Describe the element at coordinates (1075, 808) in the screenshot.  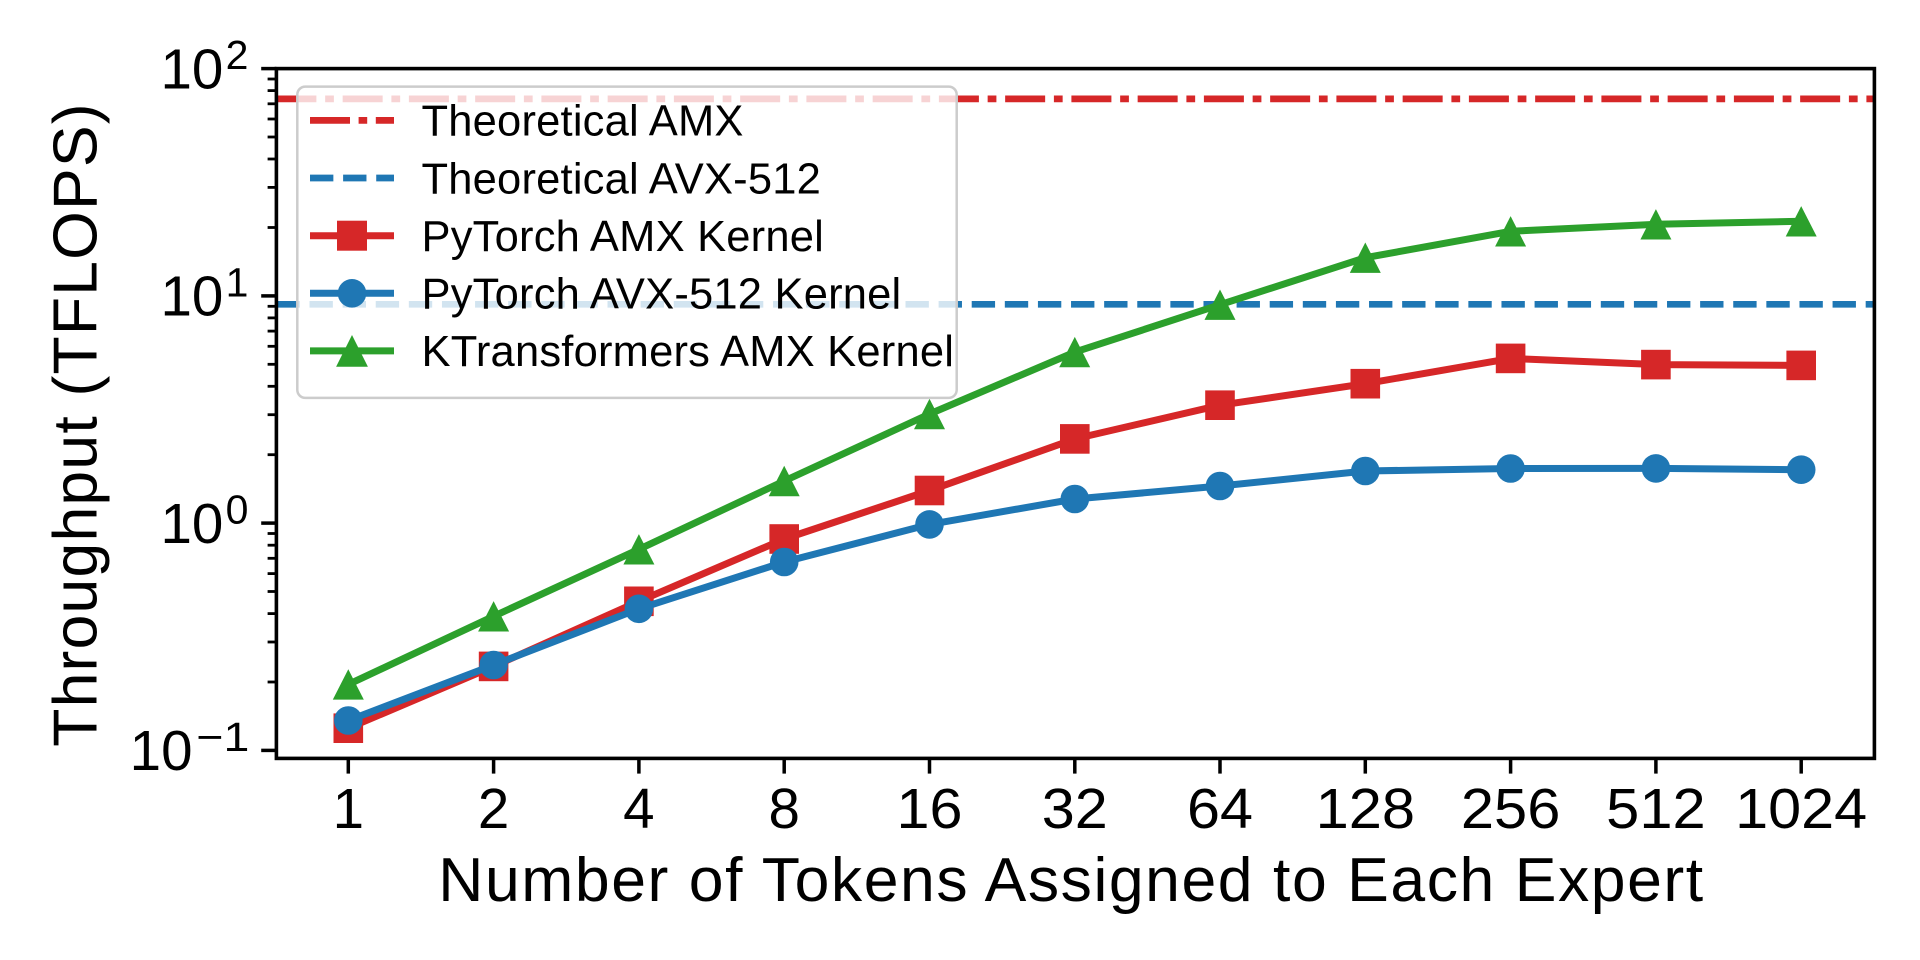
I see `svg-text: 32` at that location.